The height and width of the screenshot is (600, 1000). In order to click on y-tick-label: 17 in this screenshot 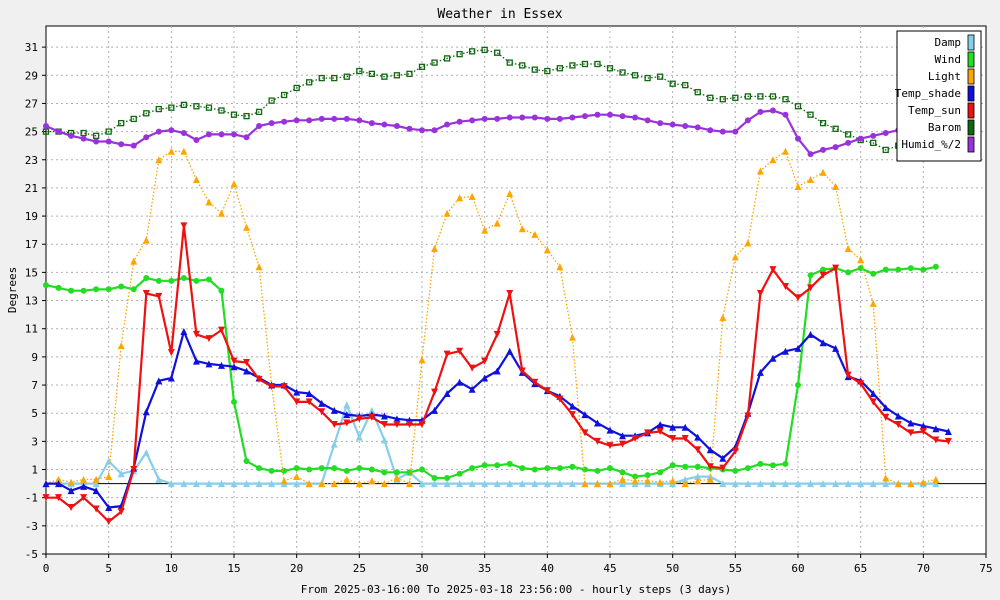, I will do `click(31, 244)`.